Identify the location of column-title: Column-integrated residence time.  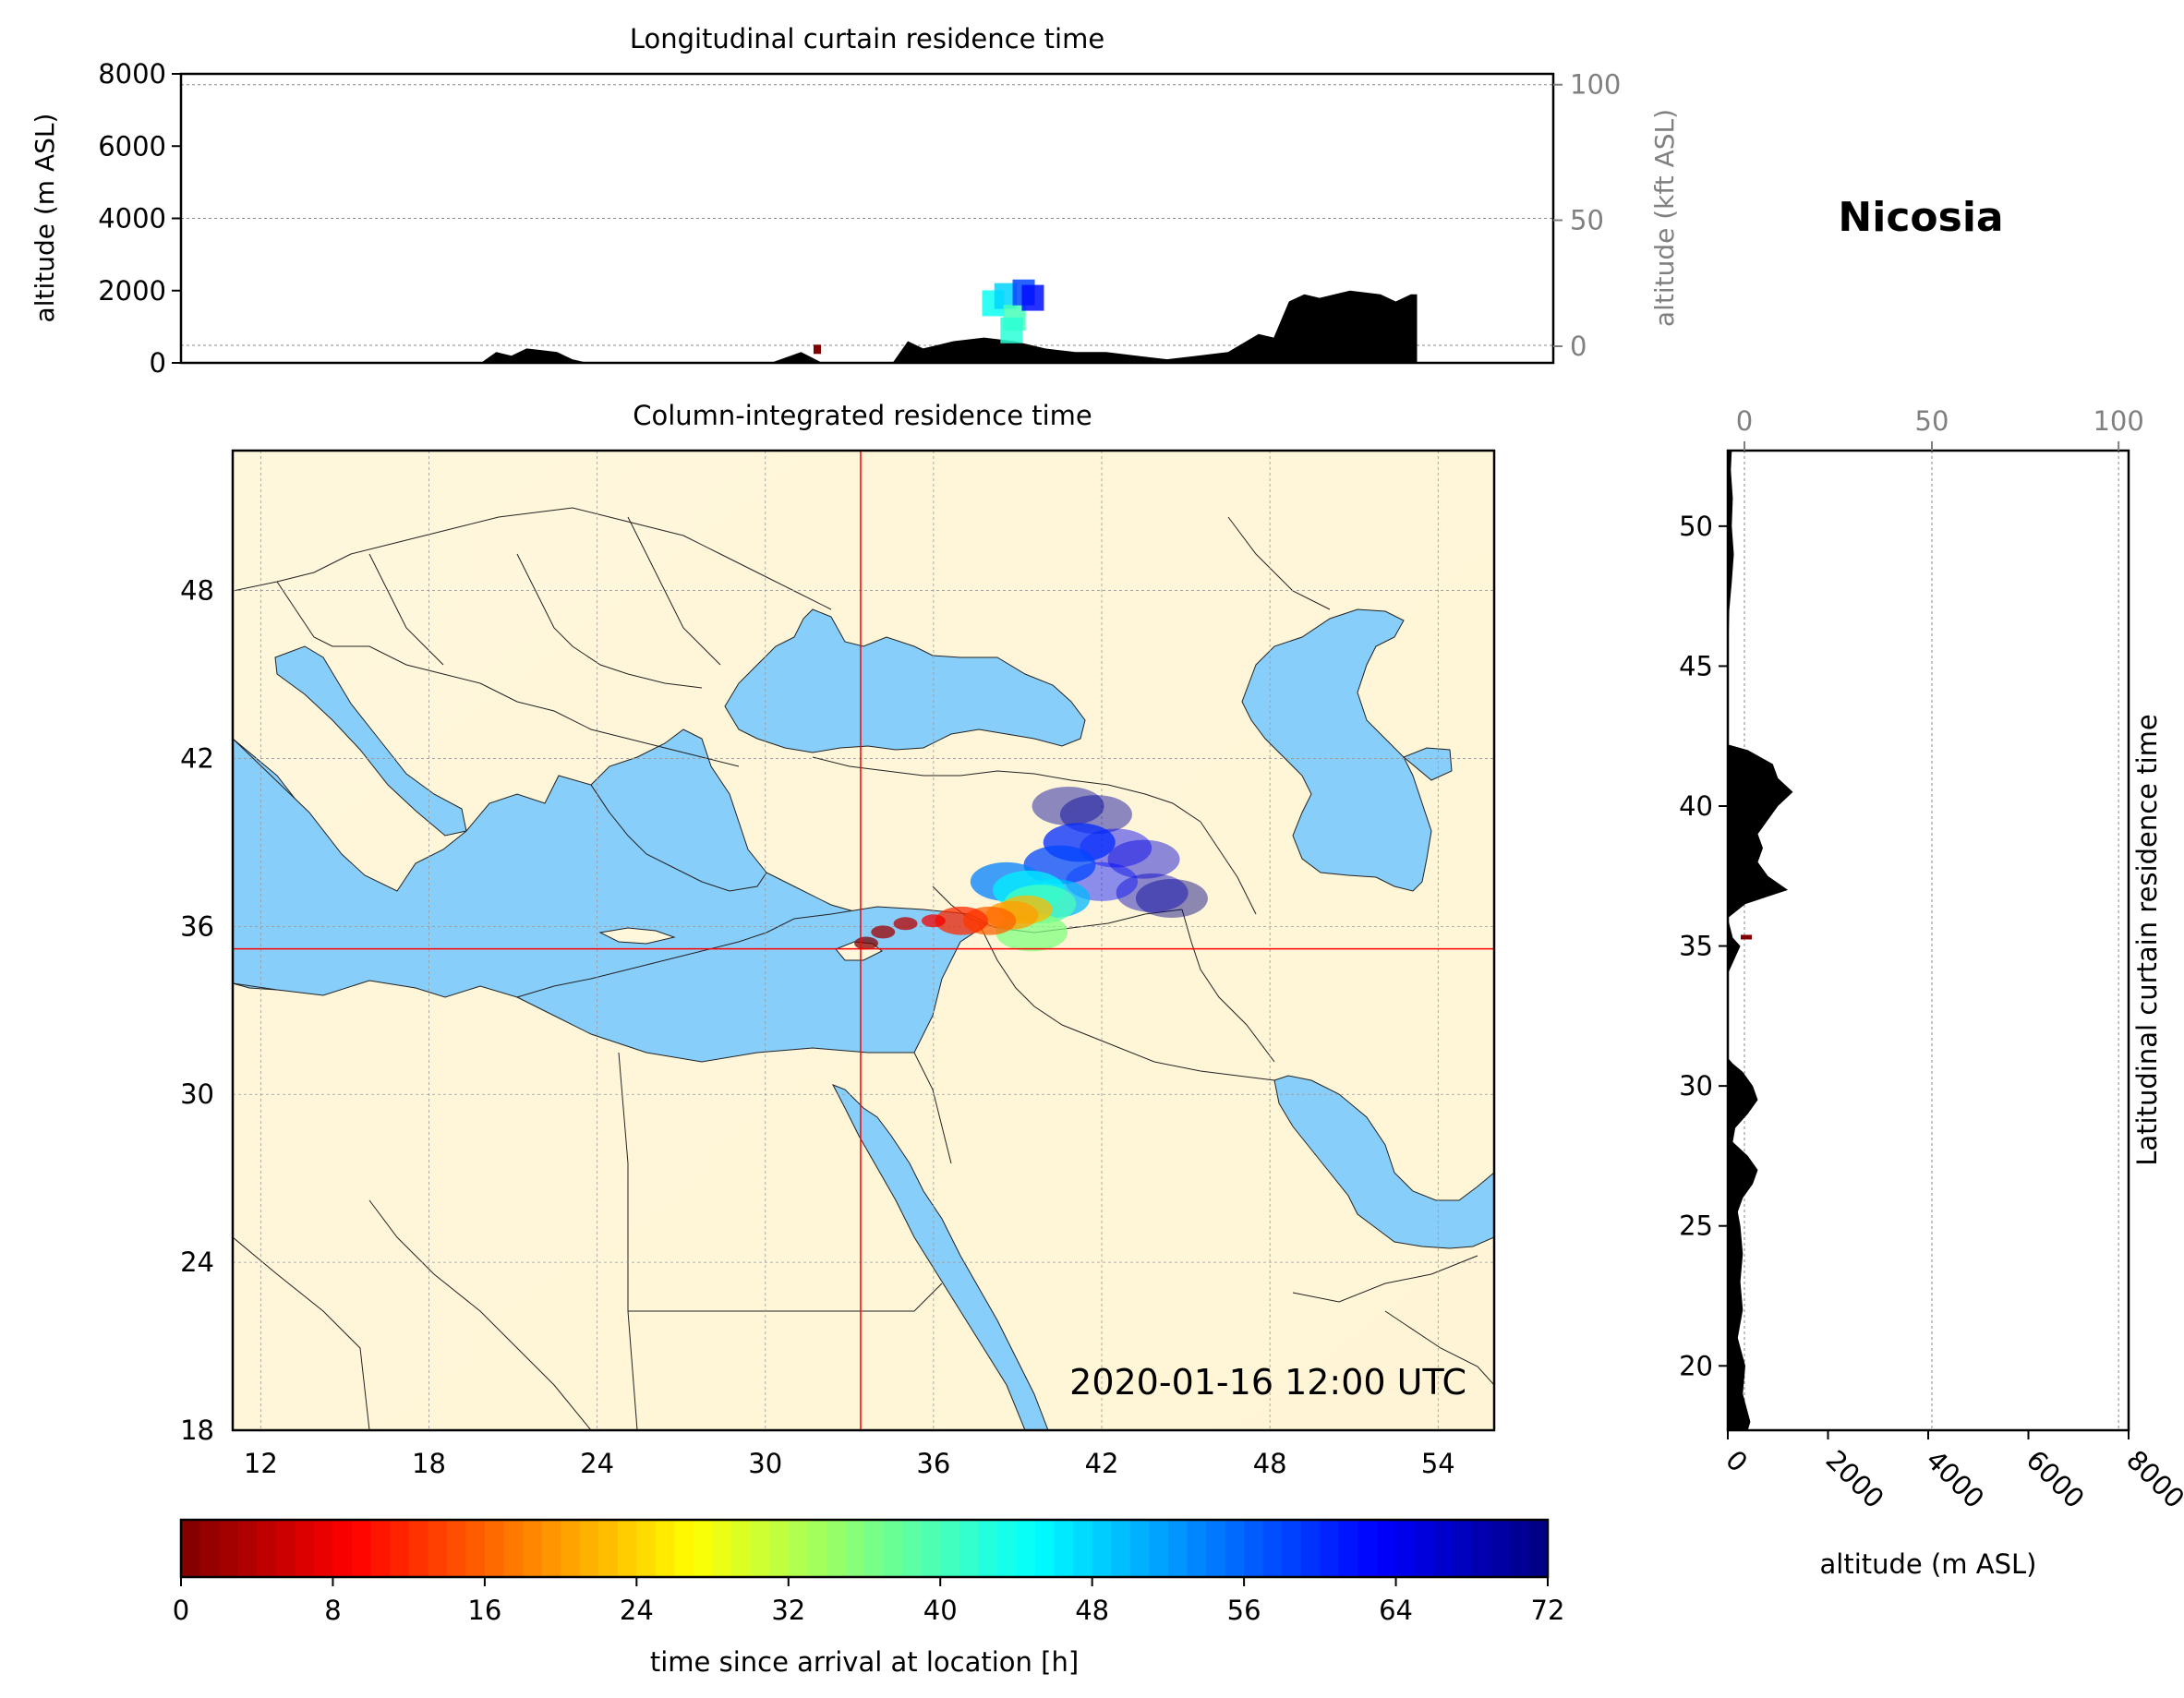
(862, 415).